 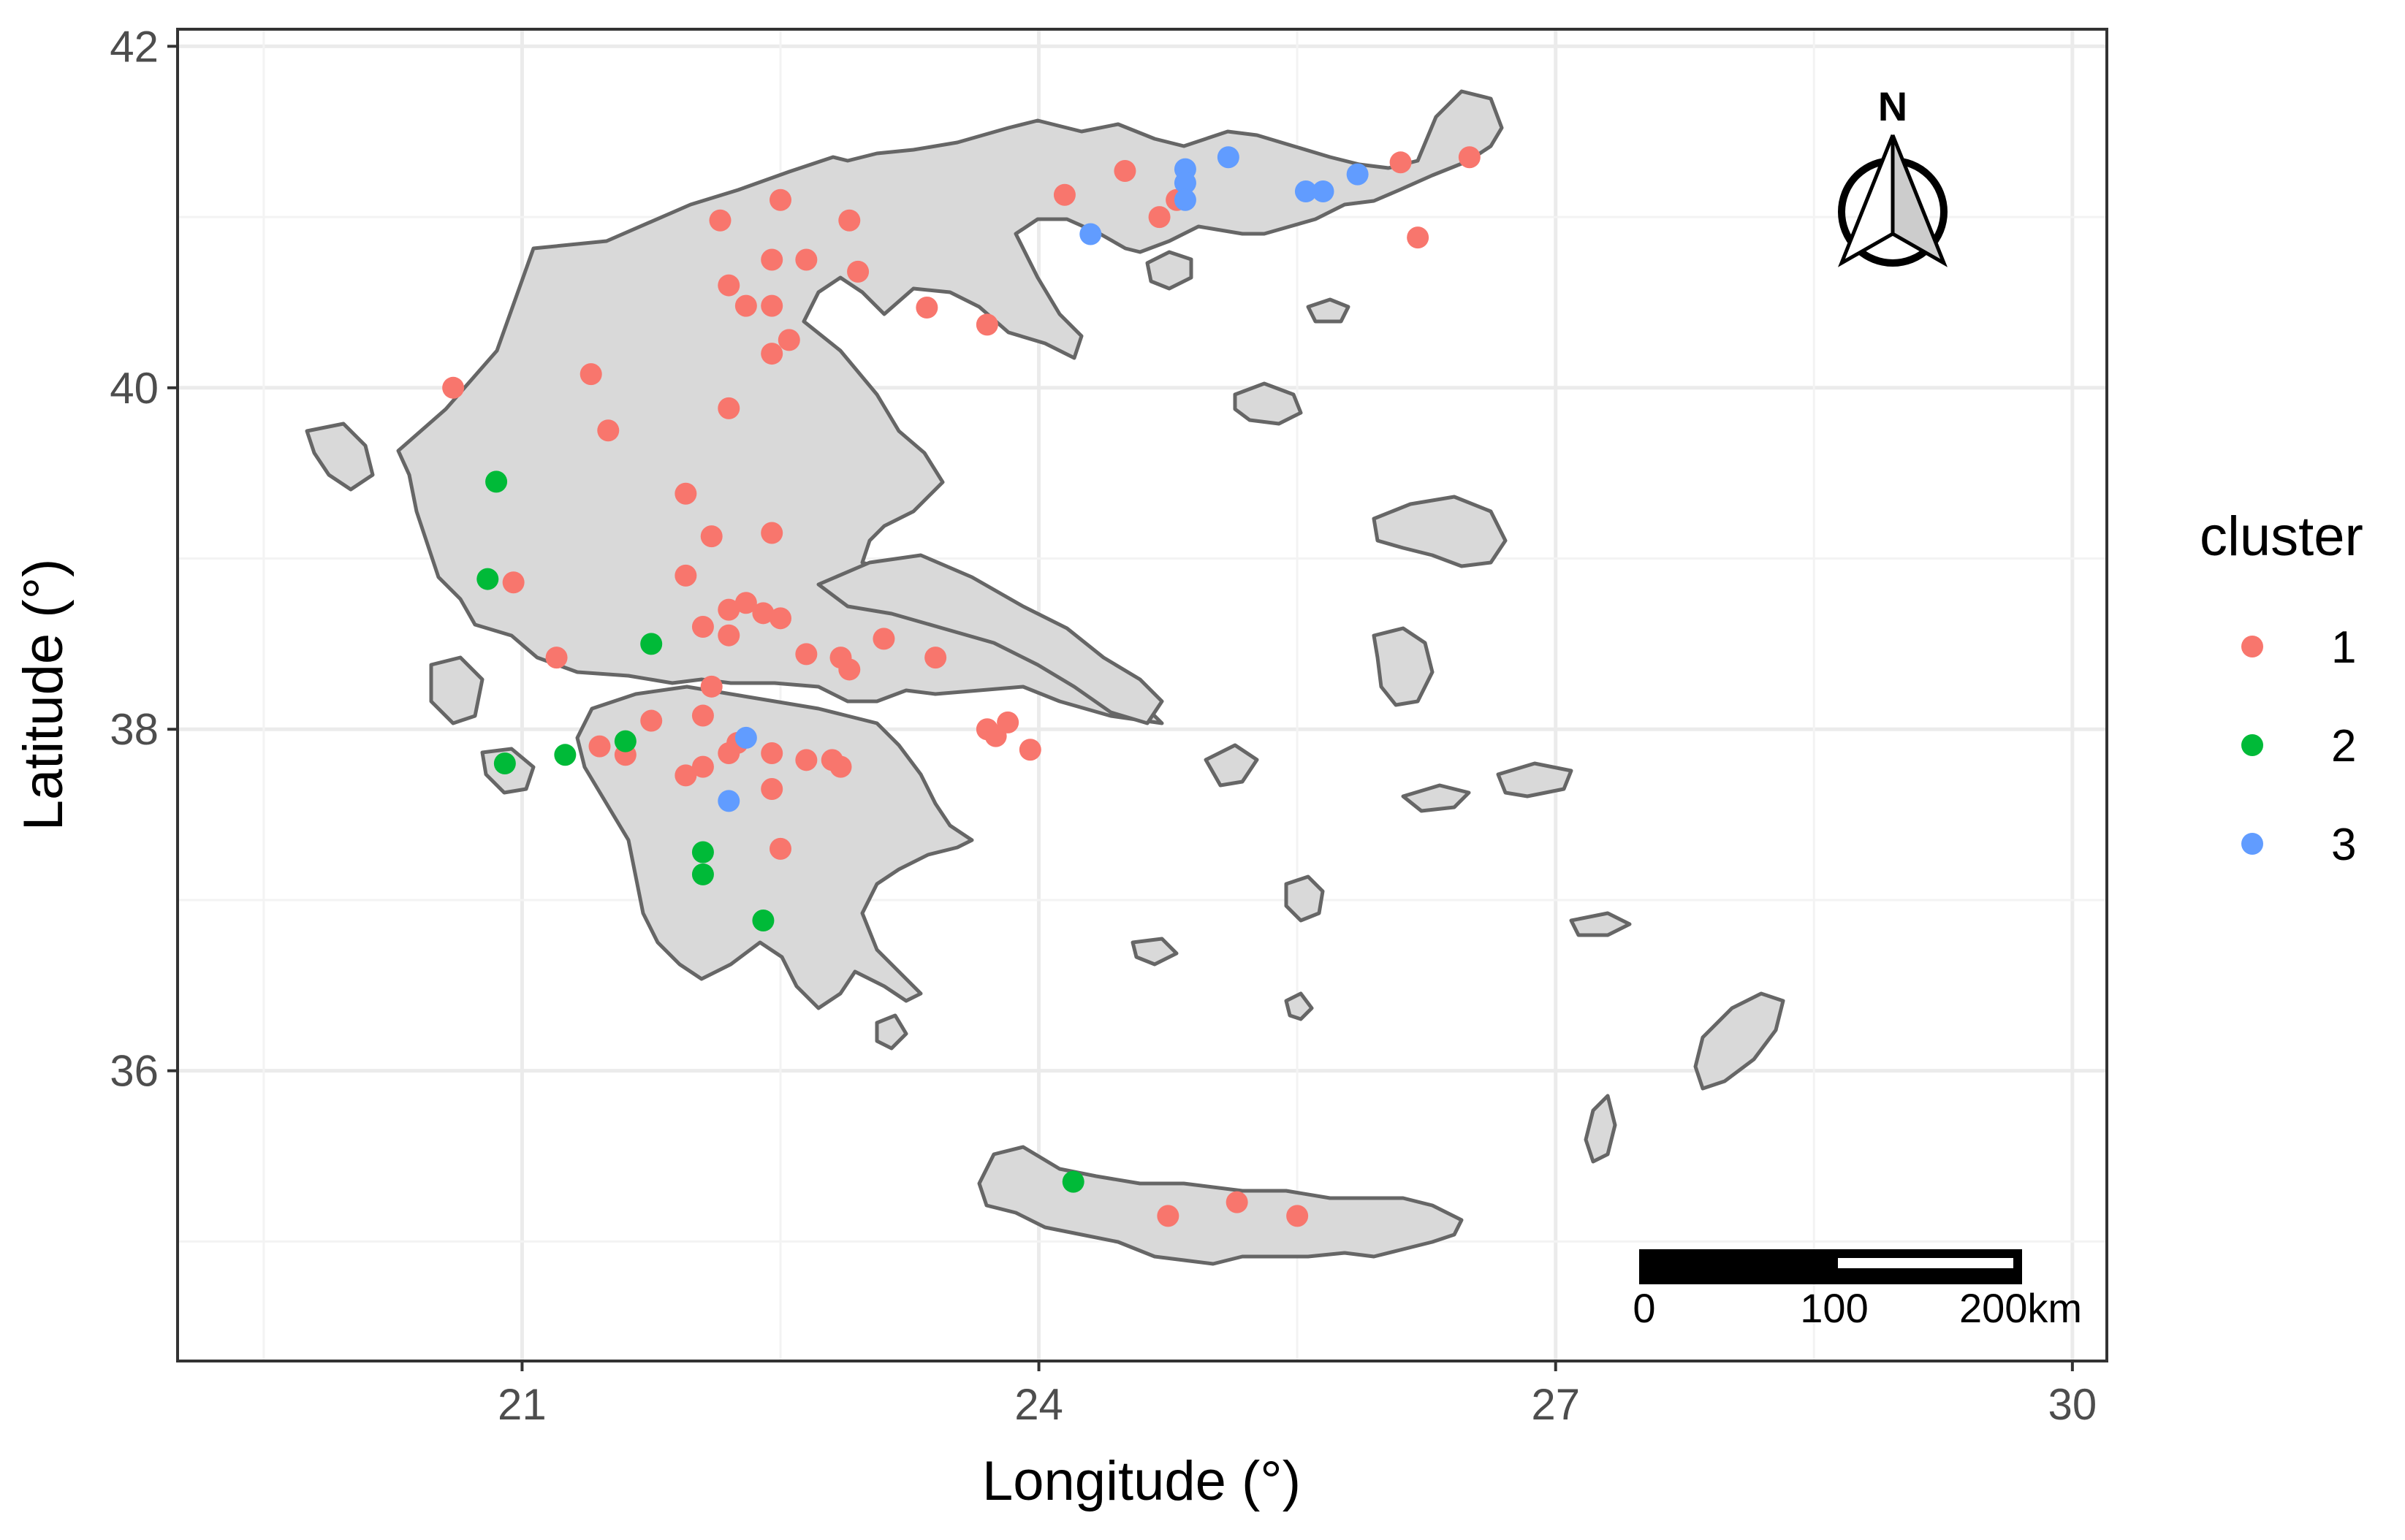 What do you see at coordinates (1893, 175) in the screenshot?
I see `north-arrow: N` at bounding box center [1893, 175].